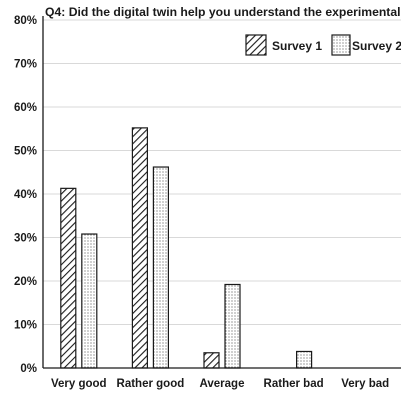  What do you see at coordinates (68, 278) in the screenshot?
I see `bar-series-1-very-good` at bounding box center [68, 278].